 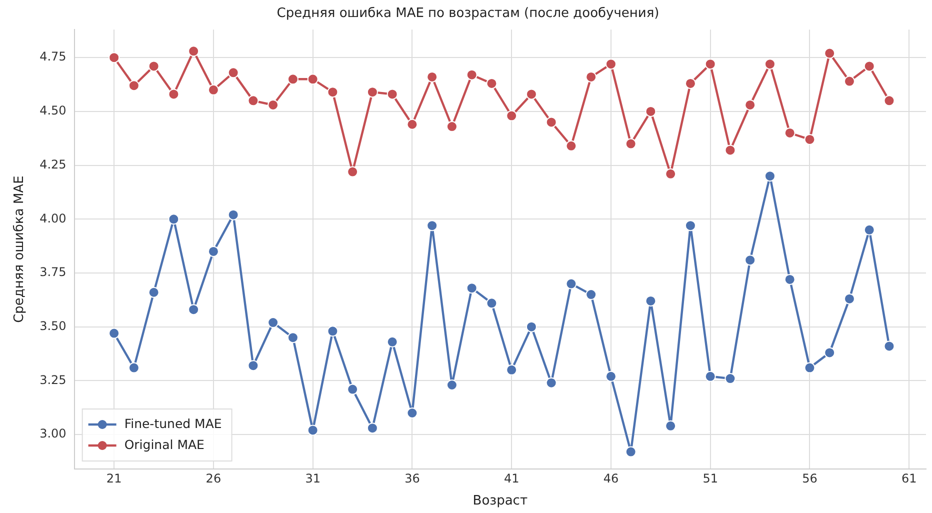 What do you see at coordinates (214, 478) in the screenshot?
I see `x-tick-label: 26` at bounding box center [214, 478].